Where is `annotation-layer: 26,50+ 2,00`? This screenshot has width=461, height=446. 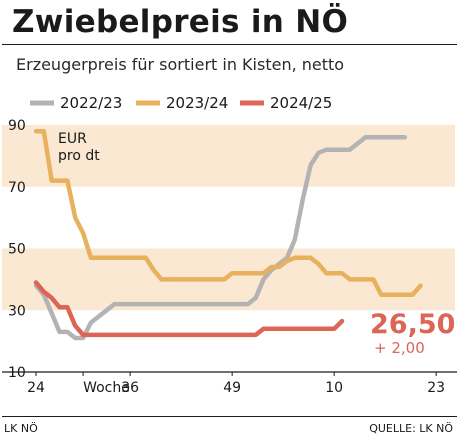
annotation-layer: 26,50+ 2,00 is located at coordinates (412, 333).